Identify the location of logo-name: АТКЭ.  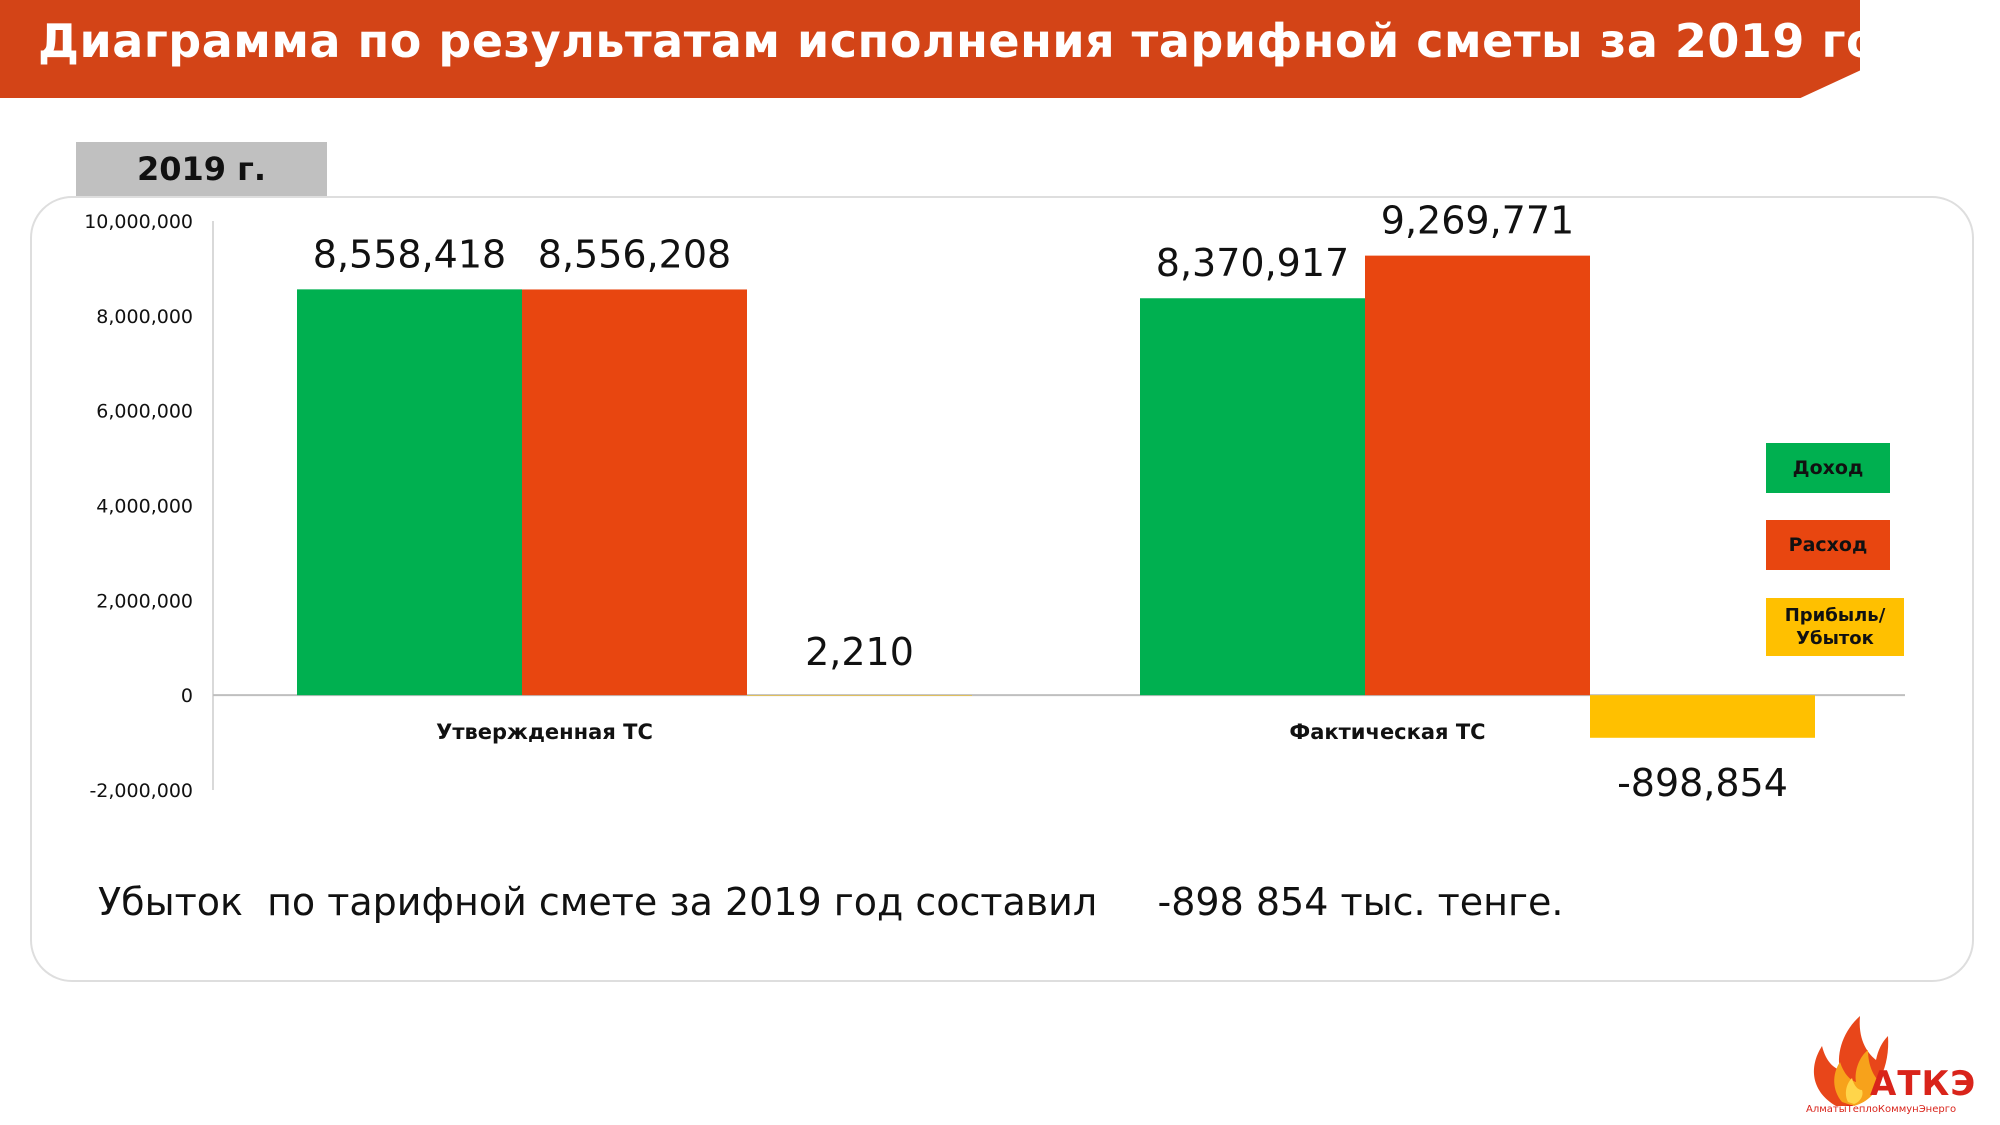
(1923, 1084).